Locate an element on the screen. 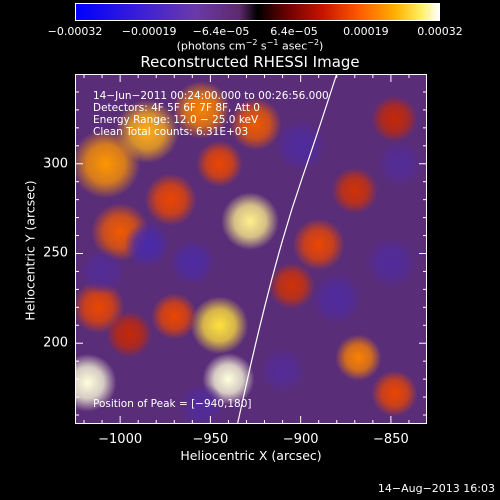 The image size is (500, 500). colorbar-tick-label: −6.4e−05 is located at coordinates (221, 31).